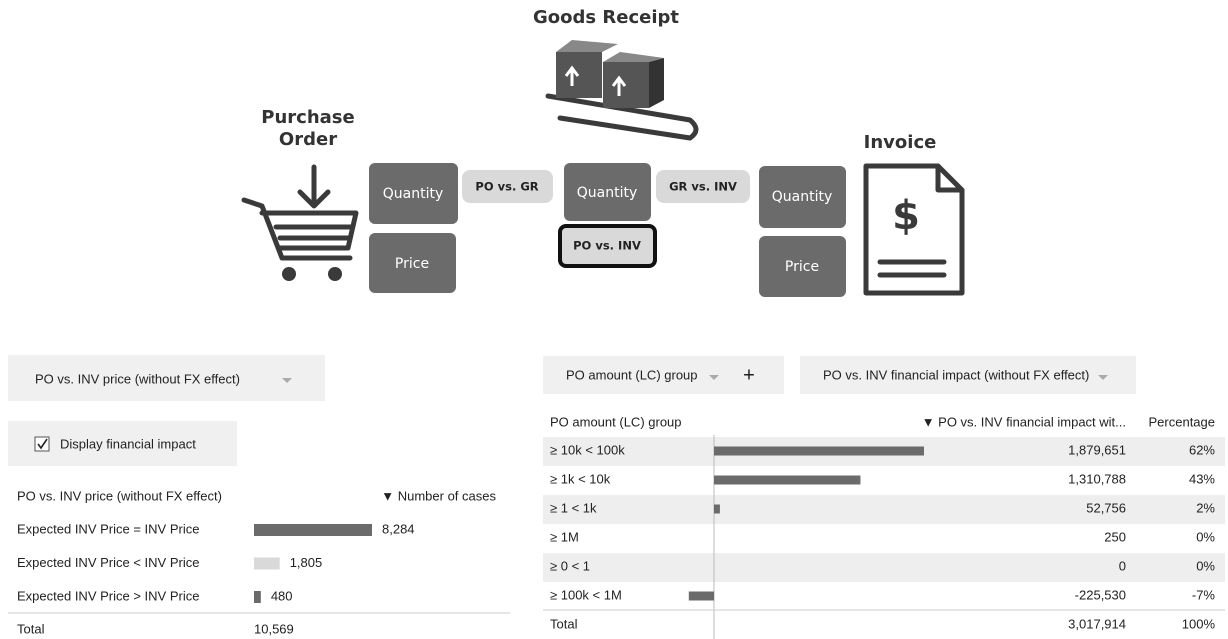 The width and height of the screenshot is (1228, 639). I want to click on row-label: ≥ 100k < 1M, so click(586, 594).